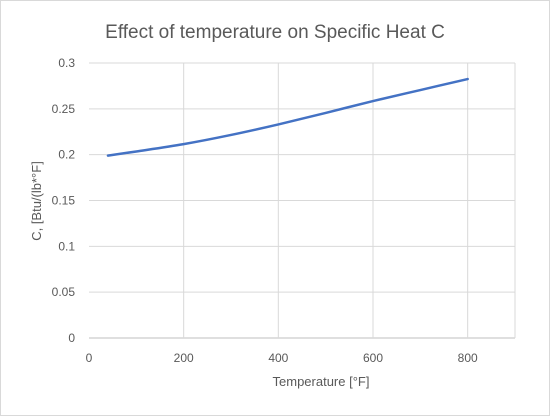 Image resolution: width=550 pixels, height=416 pixels. Describe the element at coordinates (66, 246) in the screenshot. I see `y-tick-label: 0.1` at that location.